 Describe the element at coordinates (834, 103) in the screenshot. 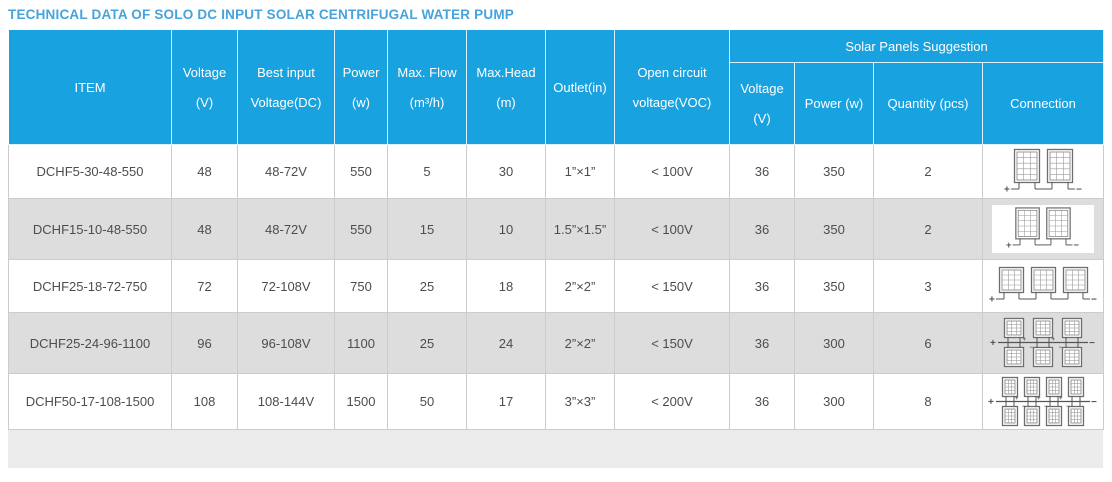

I see `col-header-sp-power: Power (w)` at that location.